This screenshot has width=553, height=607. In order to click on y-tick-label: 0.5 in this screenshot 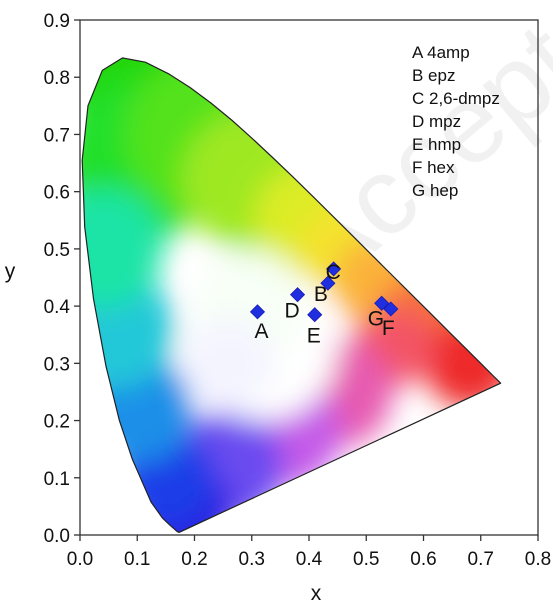, I will do `click(57, 250)`.